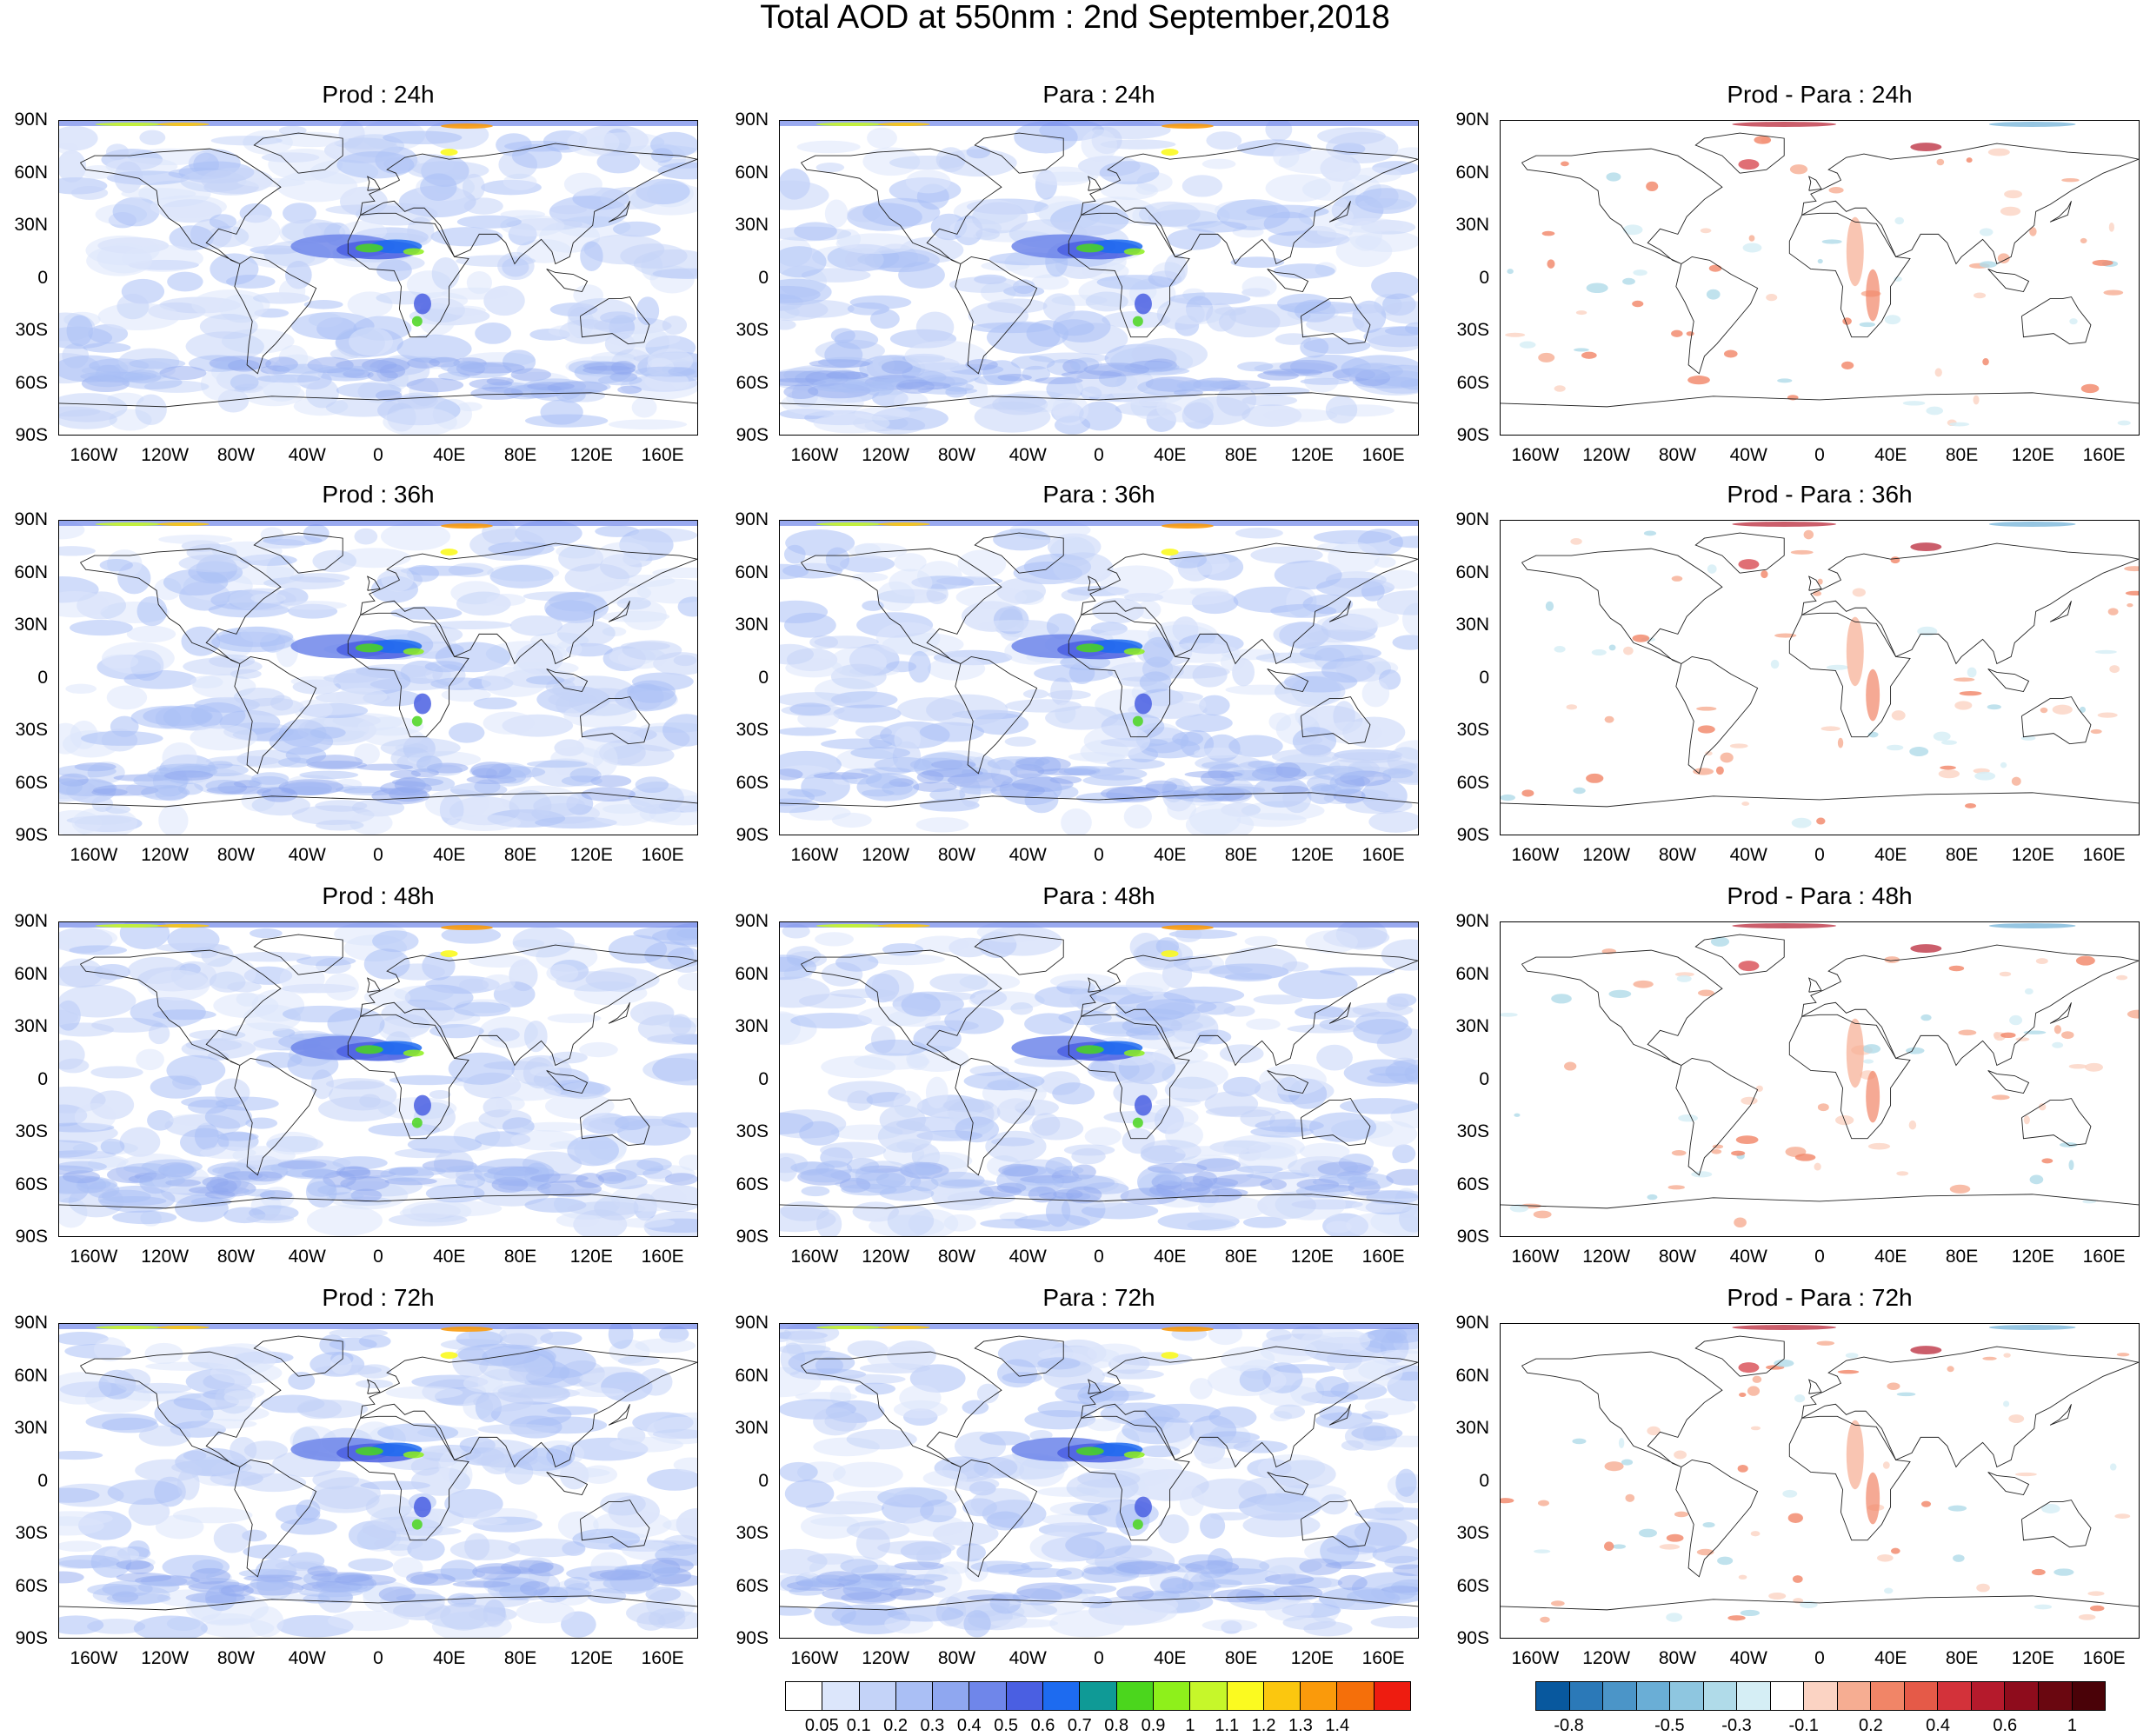 Image resolution: width=2150 pixels, height=1736 pixels. What do you see at coordinates (1098, 895) in the screenshot?
I see `panel-title: Para : 48h` at bounding box center [1098, 895].